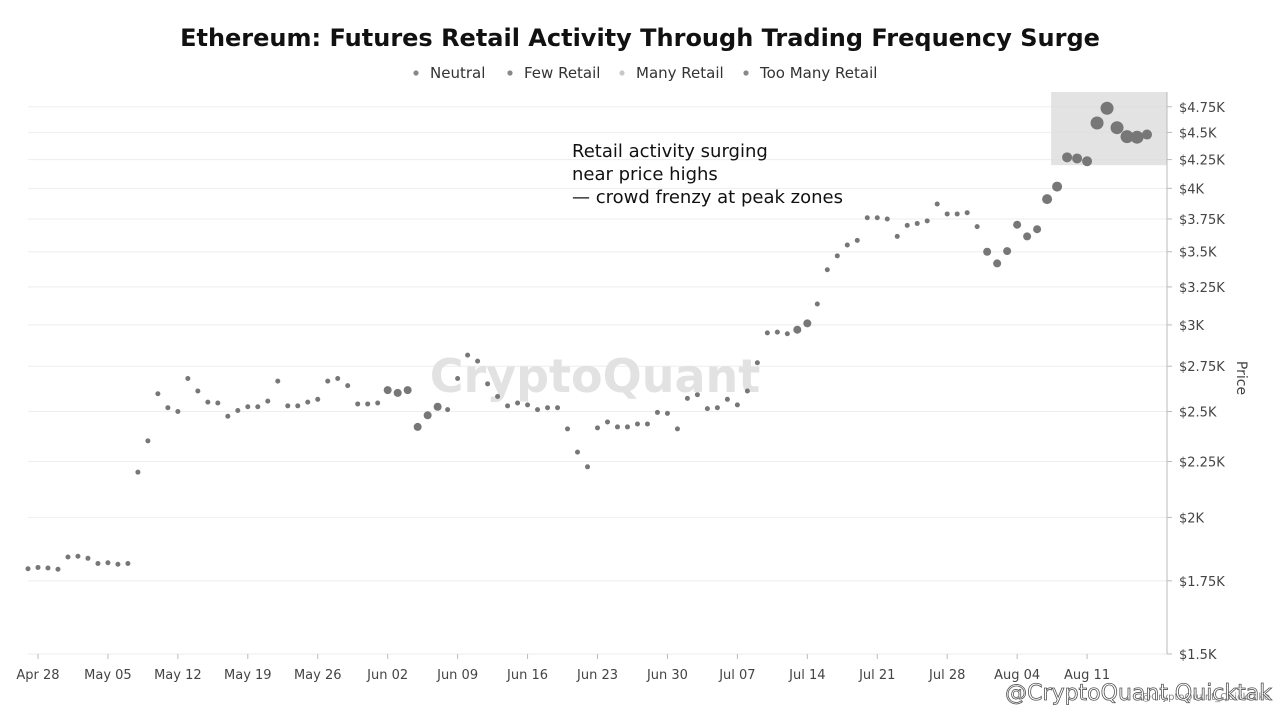 The width and height of the screenshot is (1280, 720). I want to click on y-tick-label: $2K, so click(1192, 518).